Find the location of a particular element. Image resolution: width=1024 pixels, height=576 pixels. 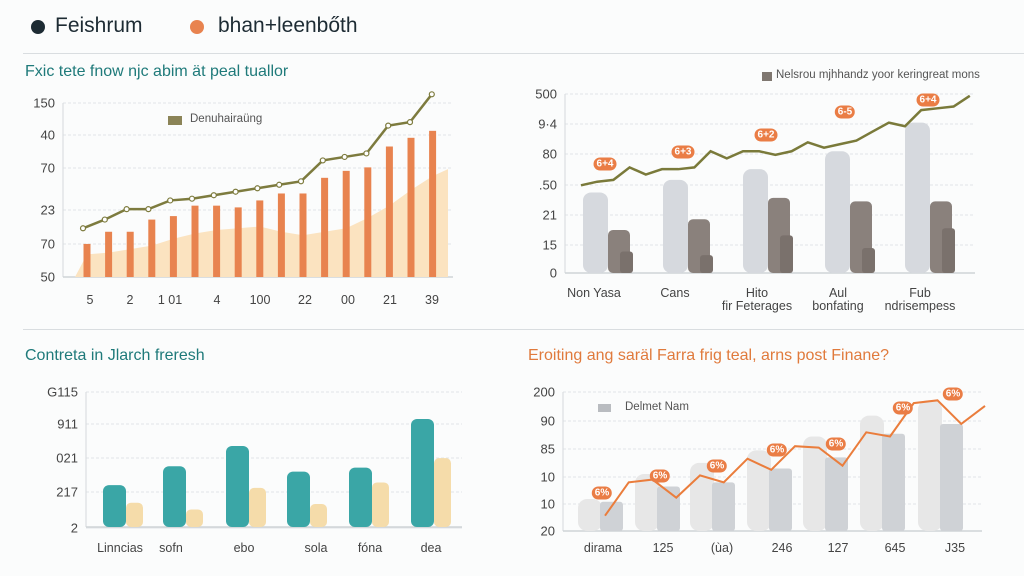

chart-2-xtick: fir Feterages is located at coordinates (757, 306).